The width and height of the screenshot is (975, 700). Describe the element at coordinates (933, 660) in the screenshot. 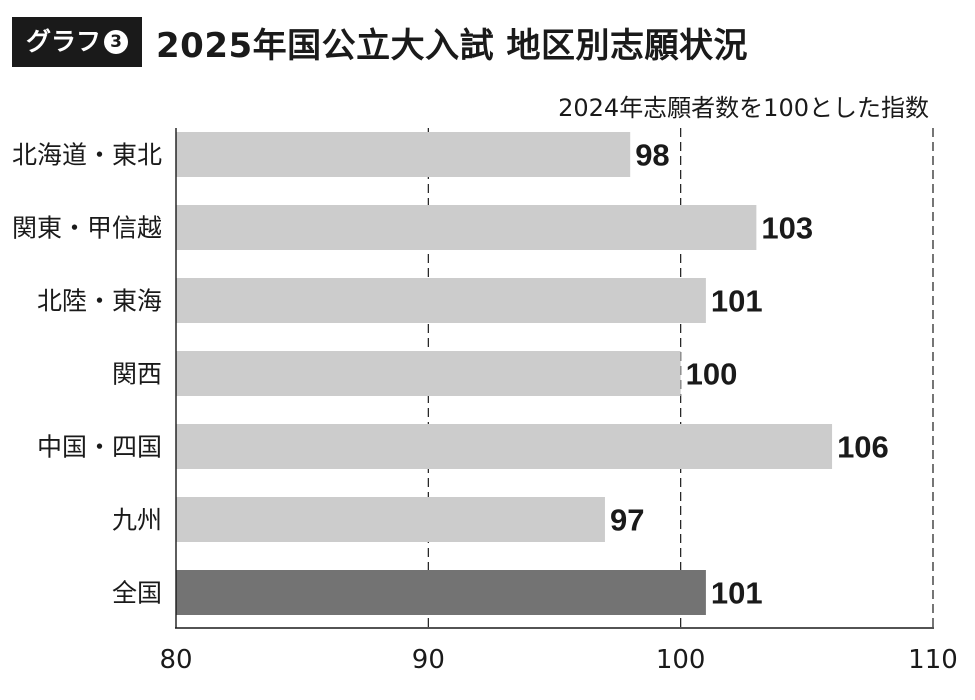

I see `x-tick-label: 110` at that location.